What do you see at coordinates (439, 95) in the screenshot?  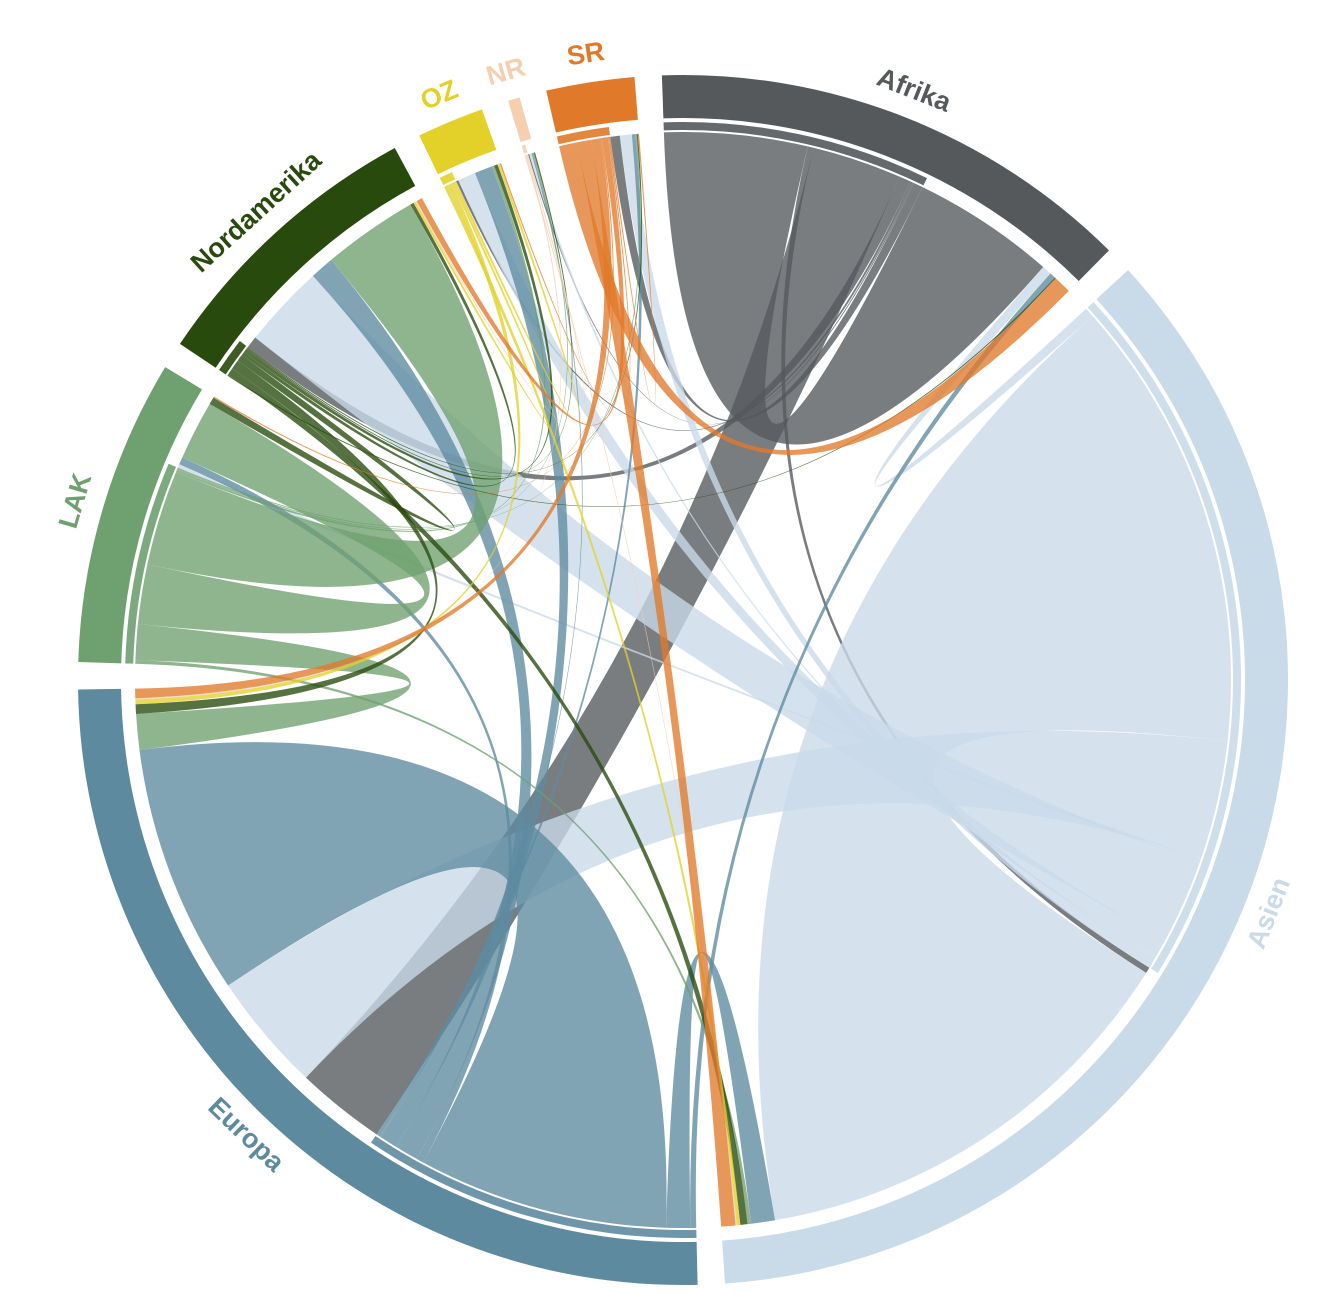 I see `region-label: OZ` at bounding box center [439, 95].